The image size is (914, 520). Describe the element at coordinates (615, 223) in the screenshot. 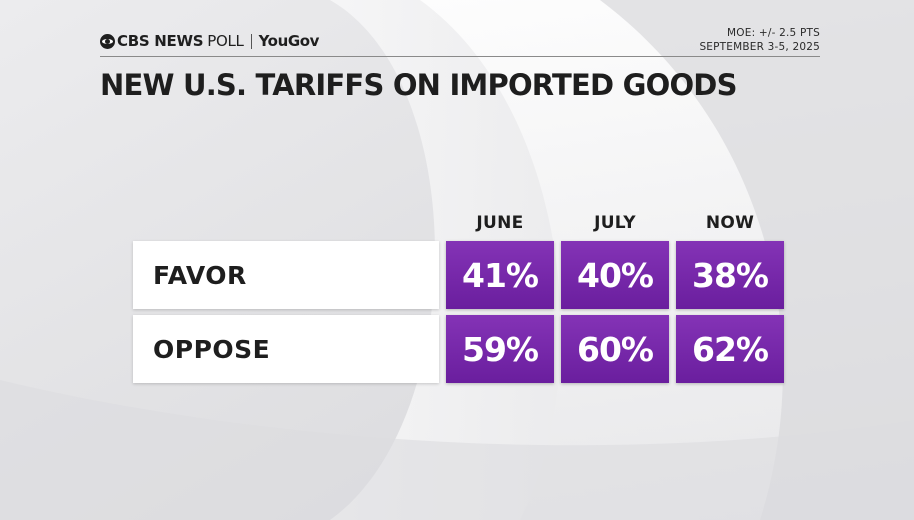

I see `column-header-july: JULY` at that location.